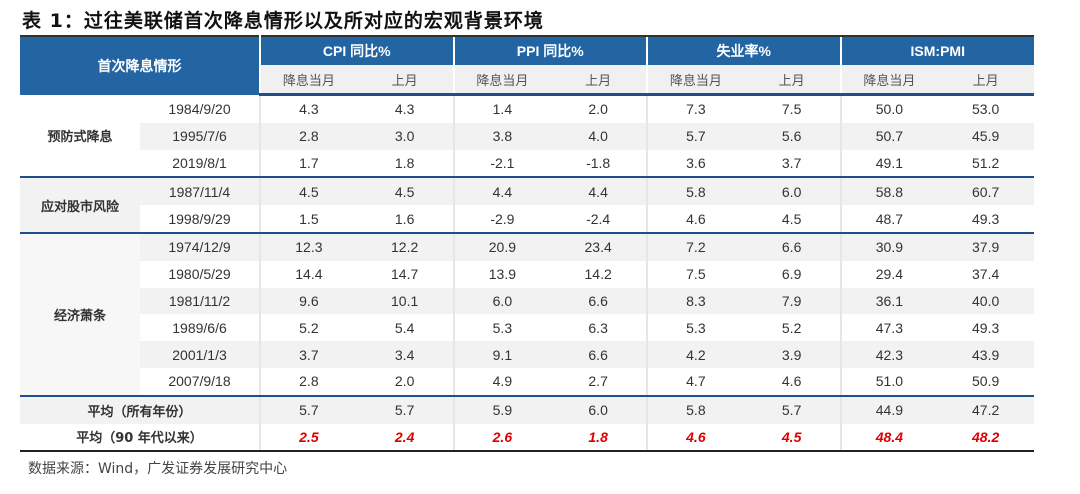  I want to click on value-cell: 60.7, so click(986, 191).